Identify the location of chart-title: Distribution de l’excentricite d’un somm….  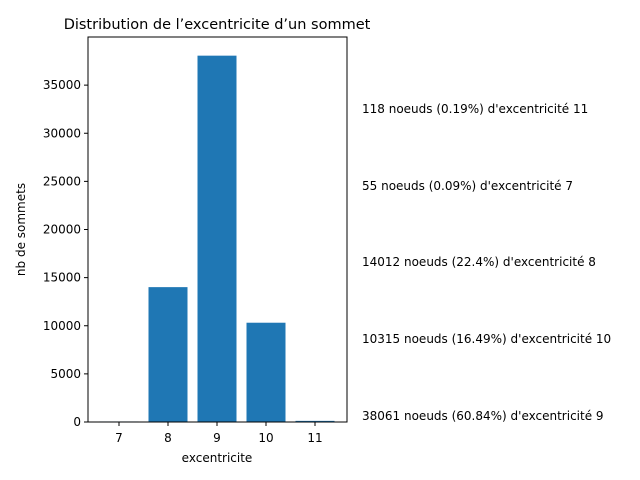
(217, 25).